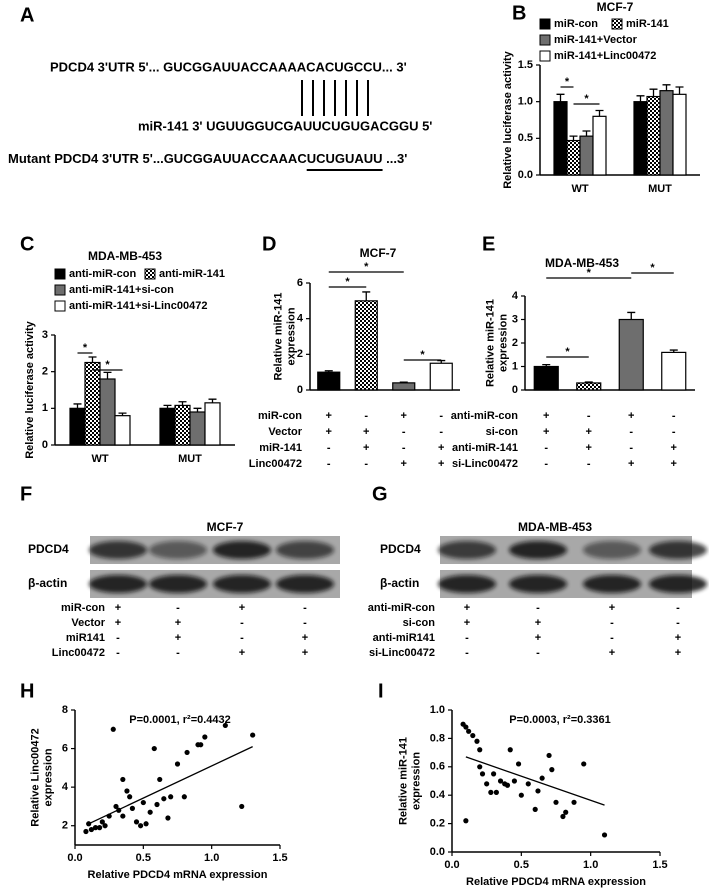 The height and width of the screenshot is (896, 709). What do you see at coordinates (300, 283) in the screenshot?
I see `y-tick-label: 6` at bounding box center [300, 283].